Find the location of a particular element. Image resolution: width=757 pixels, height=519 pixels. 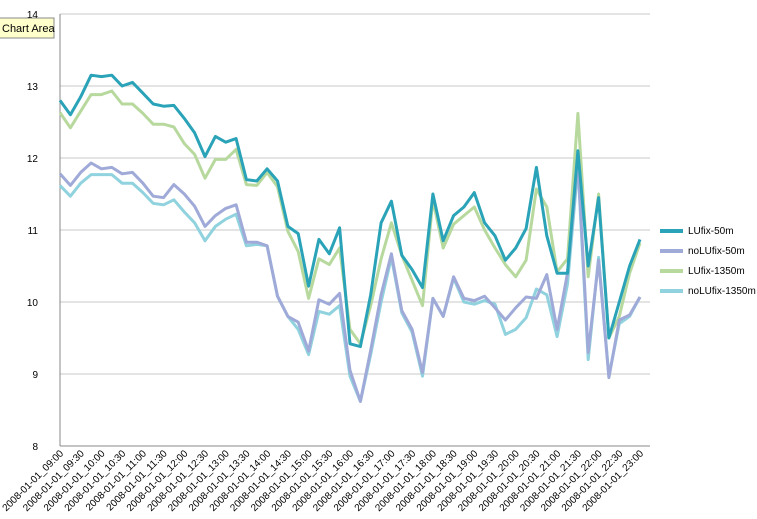

y-tick-label: 11 is located at coordinates (33, 231).